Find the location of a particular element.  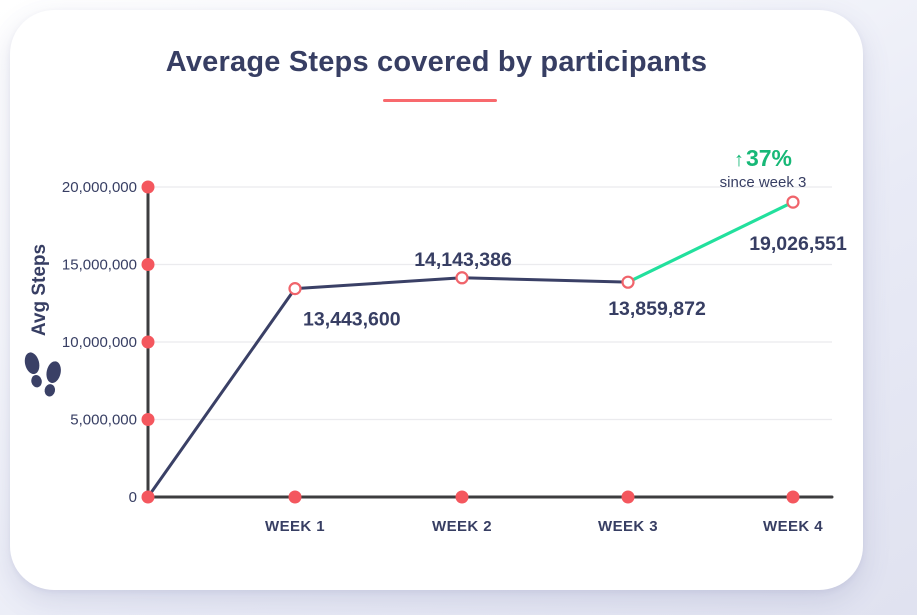

x-tick-label: WEEK 3 is located at coordinates (628, 526).